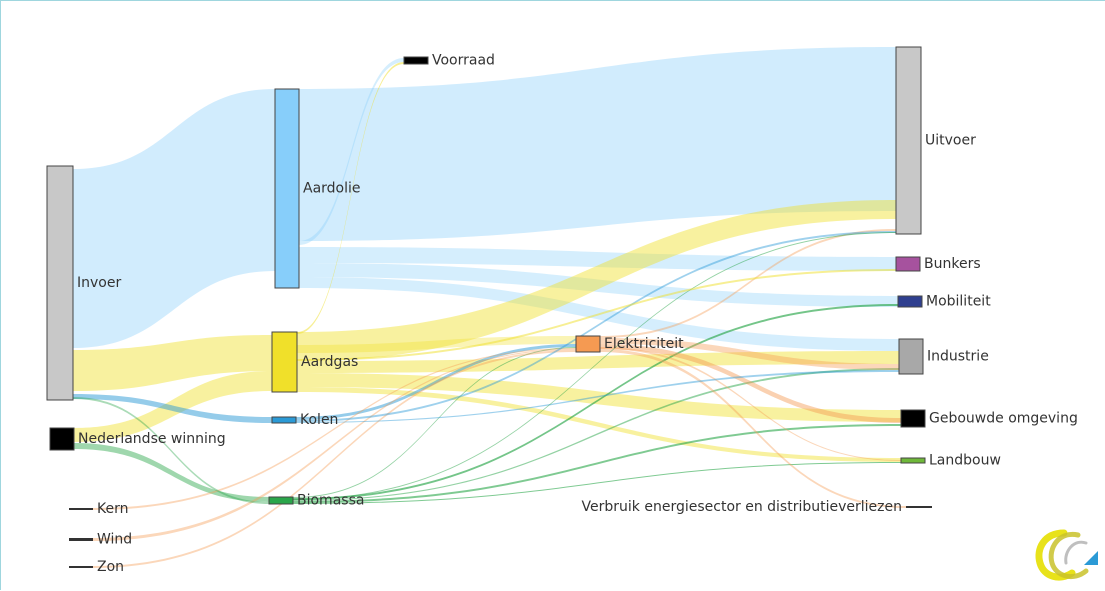  I want to click on node-label-aardolie: Aardolie, so click(332, 189).